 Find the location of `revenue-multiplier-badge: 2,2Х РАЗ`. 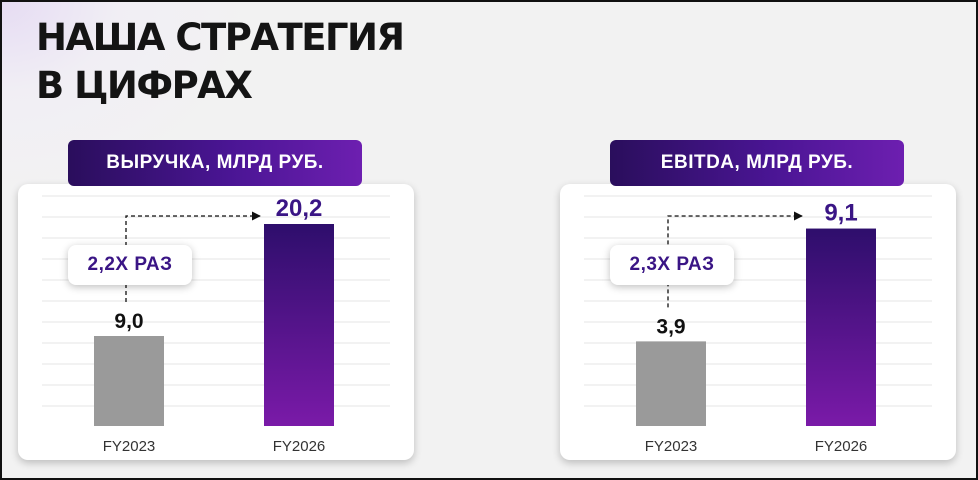

revenue-multiplier-badge: 2,2Х РАЗ is located at coordinates (130, 265).